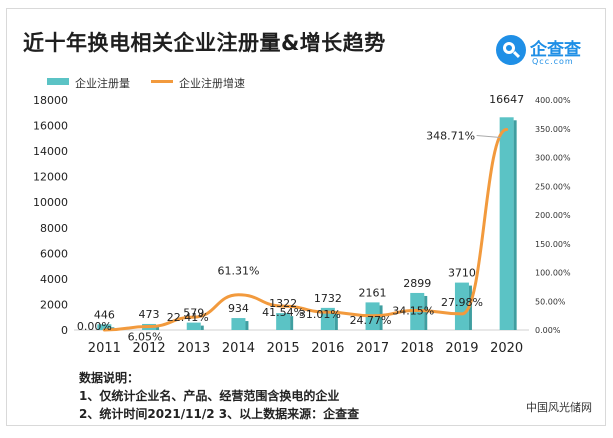  I want to click on legend-label-registrations: 企业注册量, so click(102, 83).